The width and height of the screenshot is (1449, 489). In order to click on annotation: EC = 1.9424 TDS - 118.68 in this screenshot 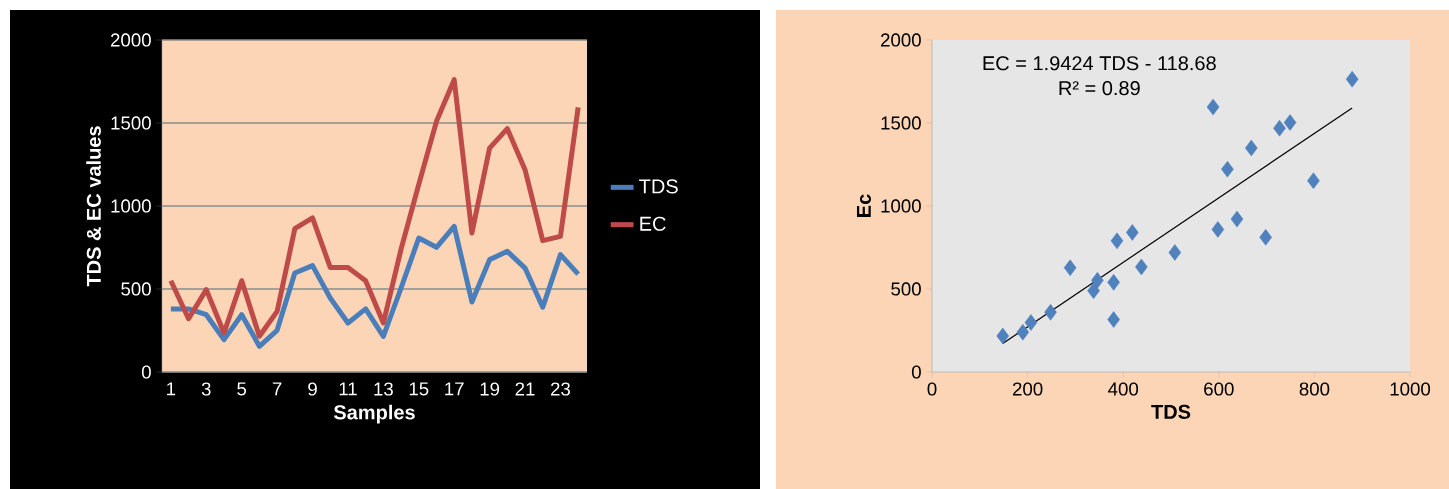, I will do `click(1099, 63)`.